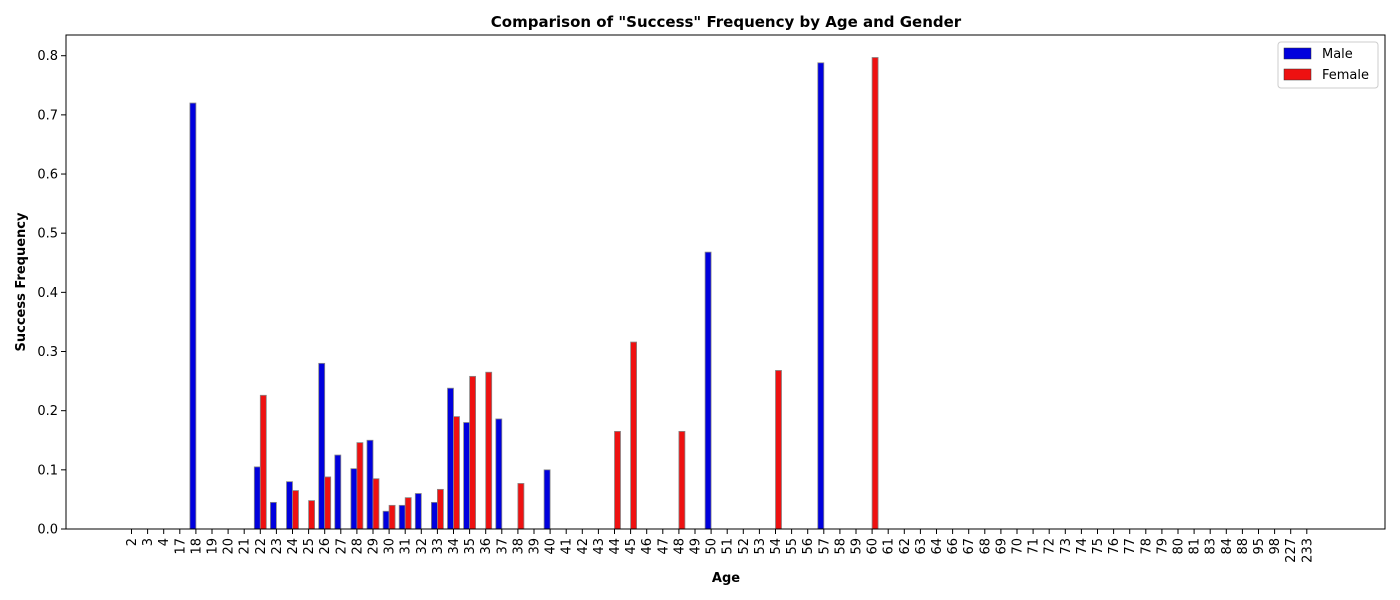  I want to click on x-tick-label: 41, so click(567, 546).